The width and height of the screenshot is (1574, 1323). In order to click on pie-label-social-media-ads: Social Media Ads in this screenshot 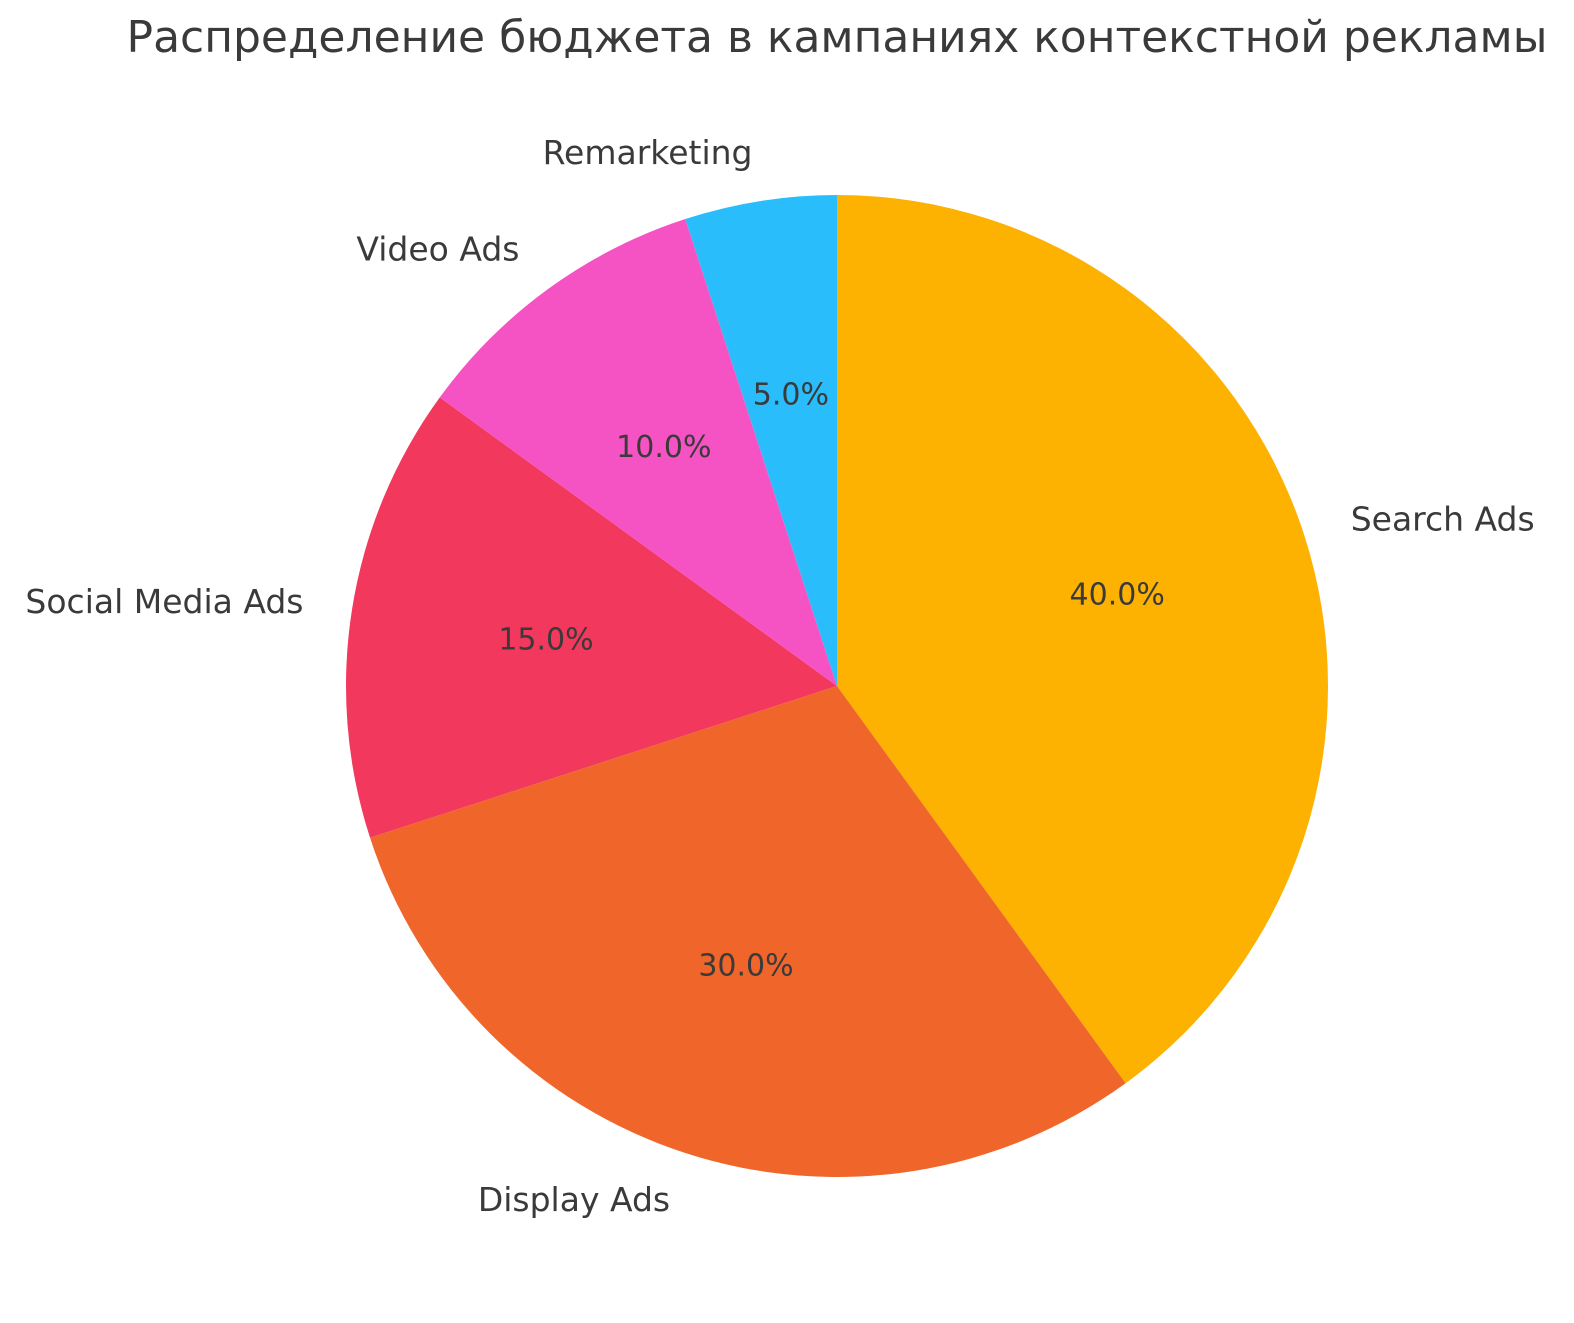, I will do `click(164, 601)`.